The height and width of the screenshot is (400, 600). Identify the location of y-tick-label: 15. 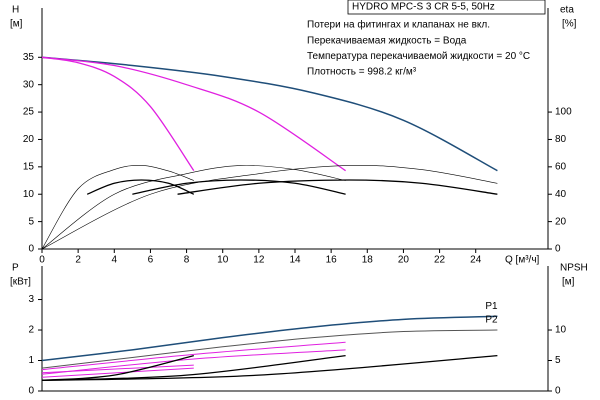
(29, 166).